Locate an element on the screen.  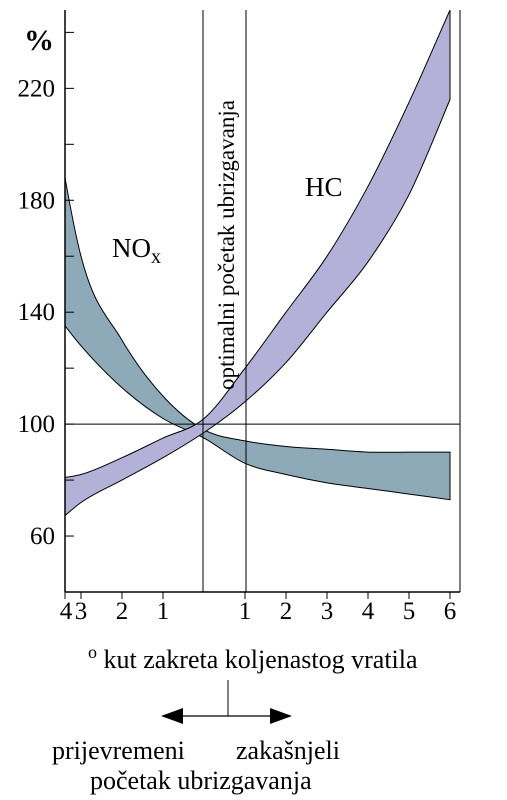
x-axis-label: o kut zakreta koljenastog vratila is located at coordinates (253, 658).